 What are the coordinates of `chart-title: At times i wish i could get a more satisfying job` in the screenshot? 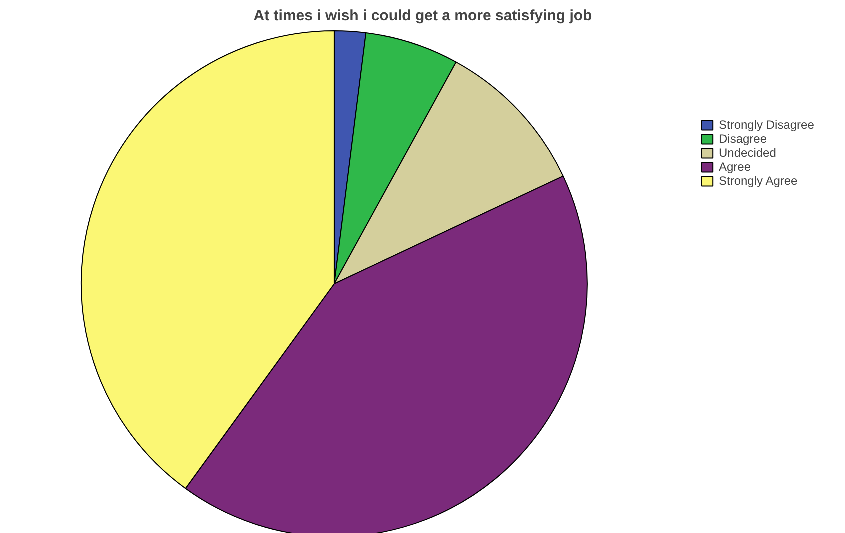 It's located at (423, 16).